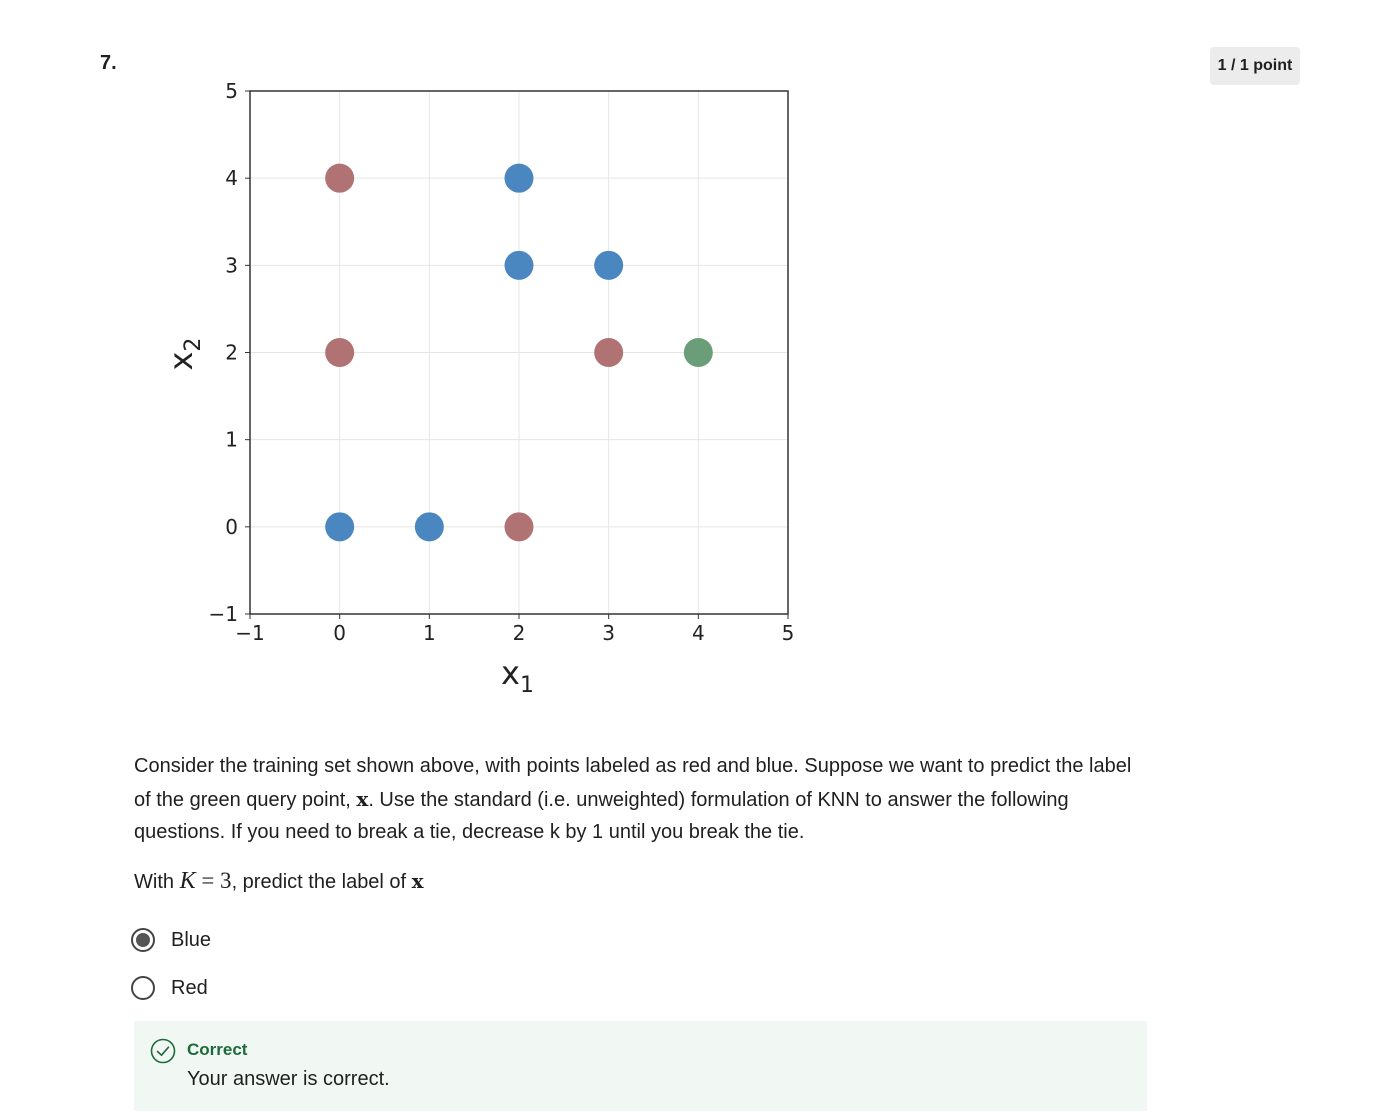  Describe the element at coordinates (191, 939) in the screenshot. I see `option-label: Blue` at that location.